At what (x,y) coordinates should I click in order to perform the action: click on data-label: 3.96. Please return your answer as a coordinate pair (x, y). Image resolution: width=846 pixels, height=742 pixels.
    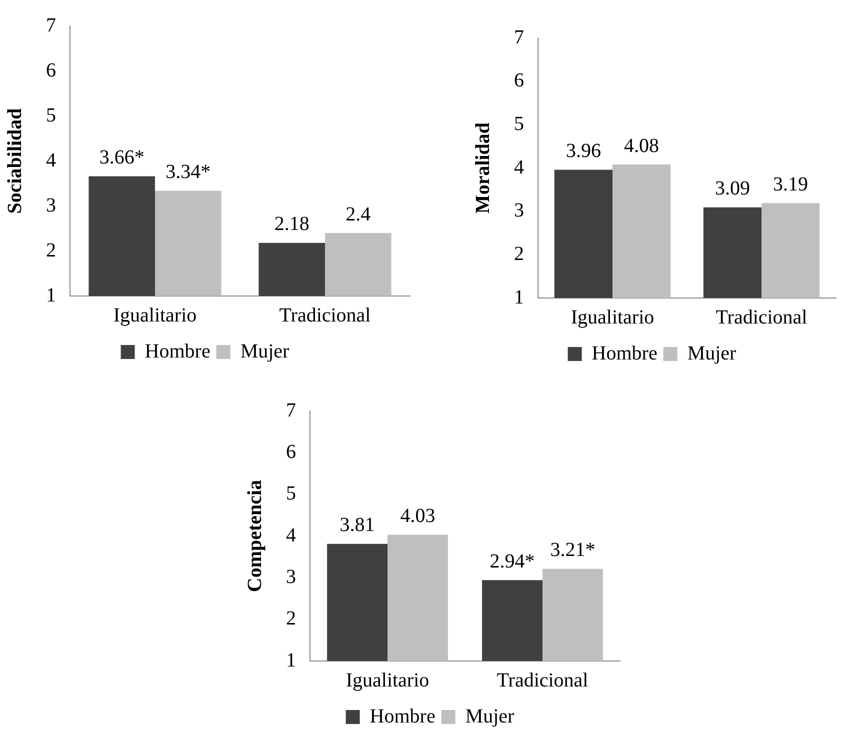
    Looking at the image, I should click on (583, 151).